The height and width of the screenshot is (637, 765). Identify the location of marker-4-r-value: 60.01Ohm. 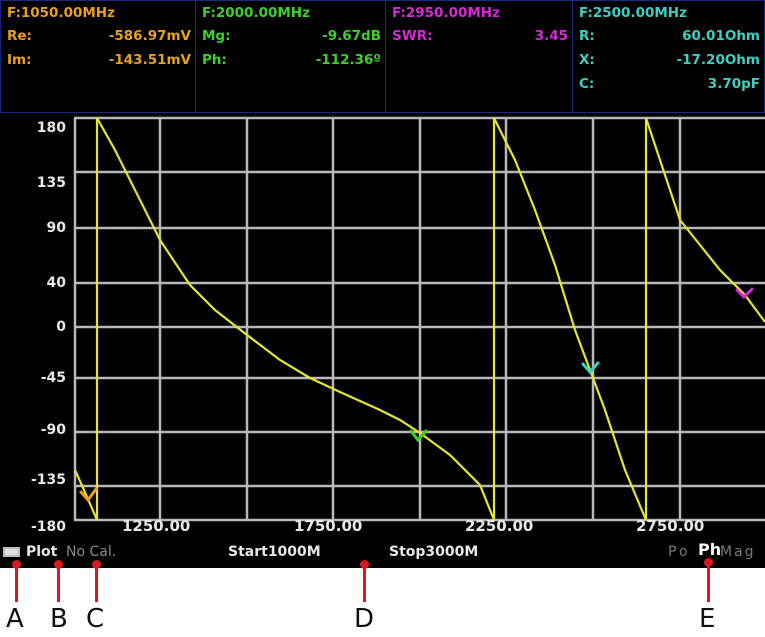
(721, 36).